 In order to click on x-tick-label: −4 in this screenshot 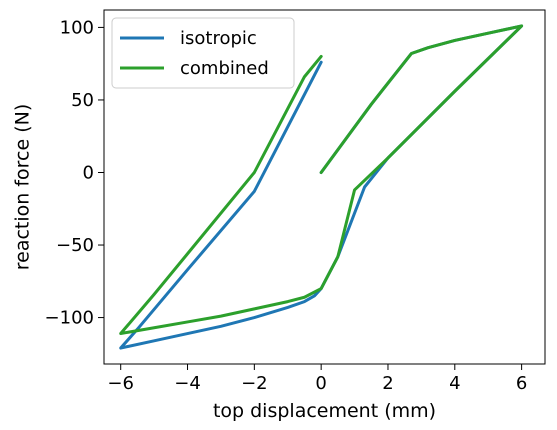, I will do `click(187, 383)`.